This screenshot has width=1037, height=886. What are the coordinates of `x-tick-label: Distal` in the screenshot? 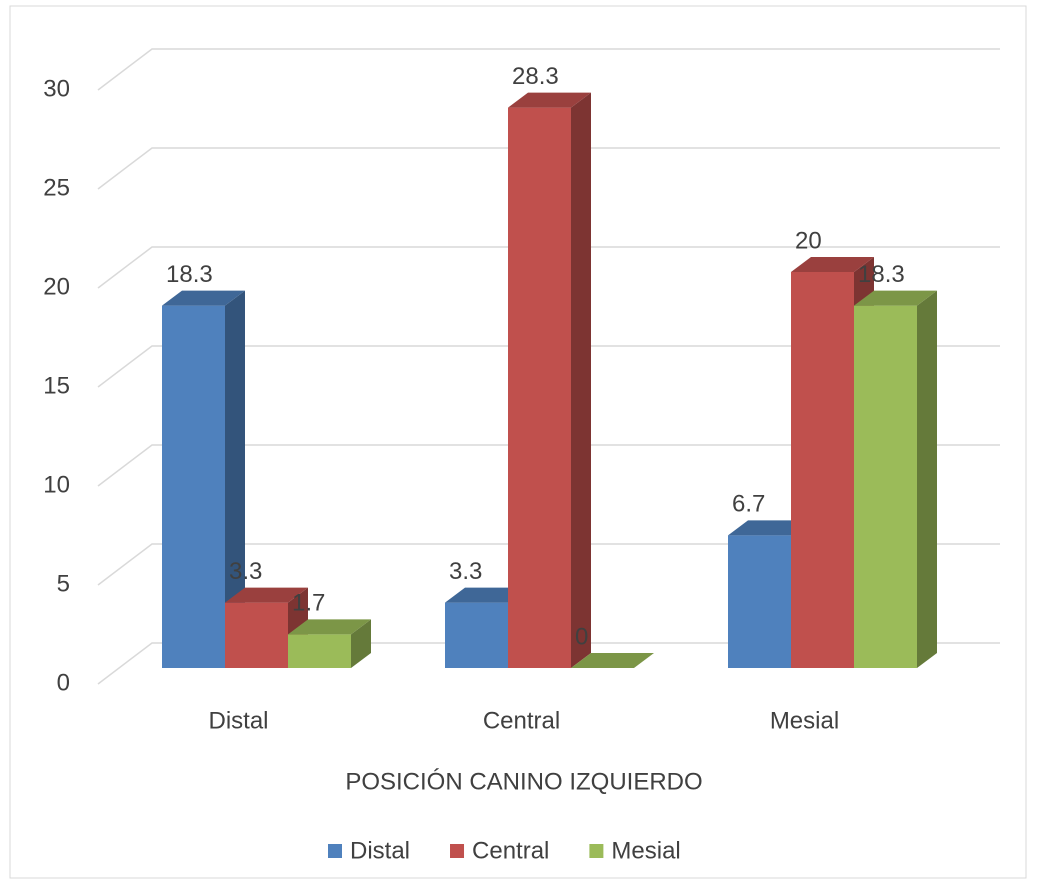 It's located at (238, 720).